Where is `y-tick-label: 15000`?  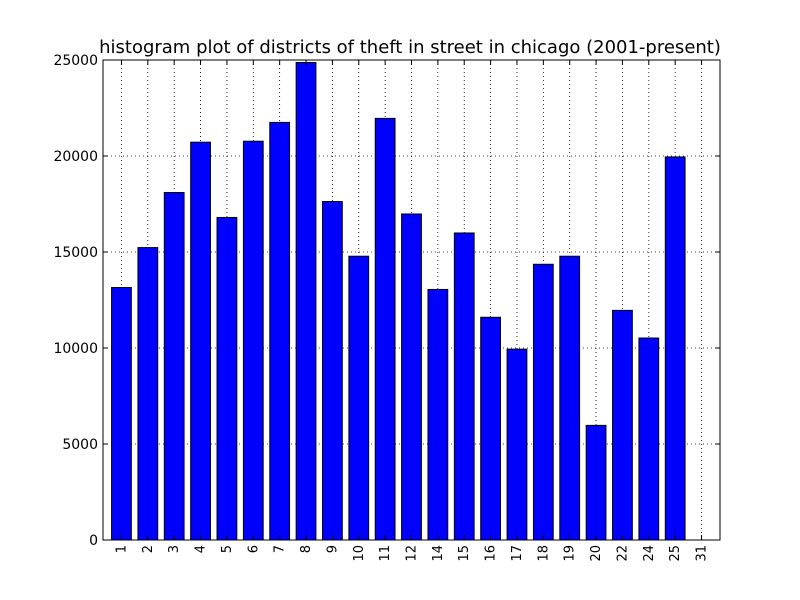 y-tick-label: 15000 is located at coordinates (75, 253).